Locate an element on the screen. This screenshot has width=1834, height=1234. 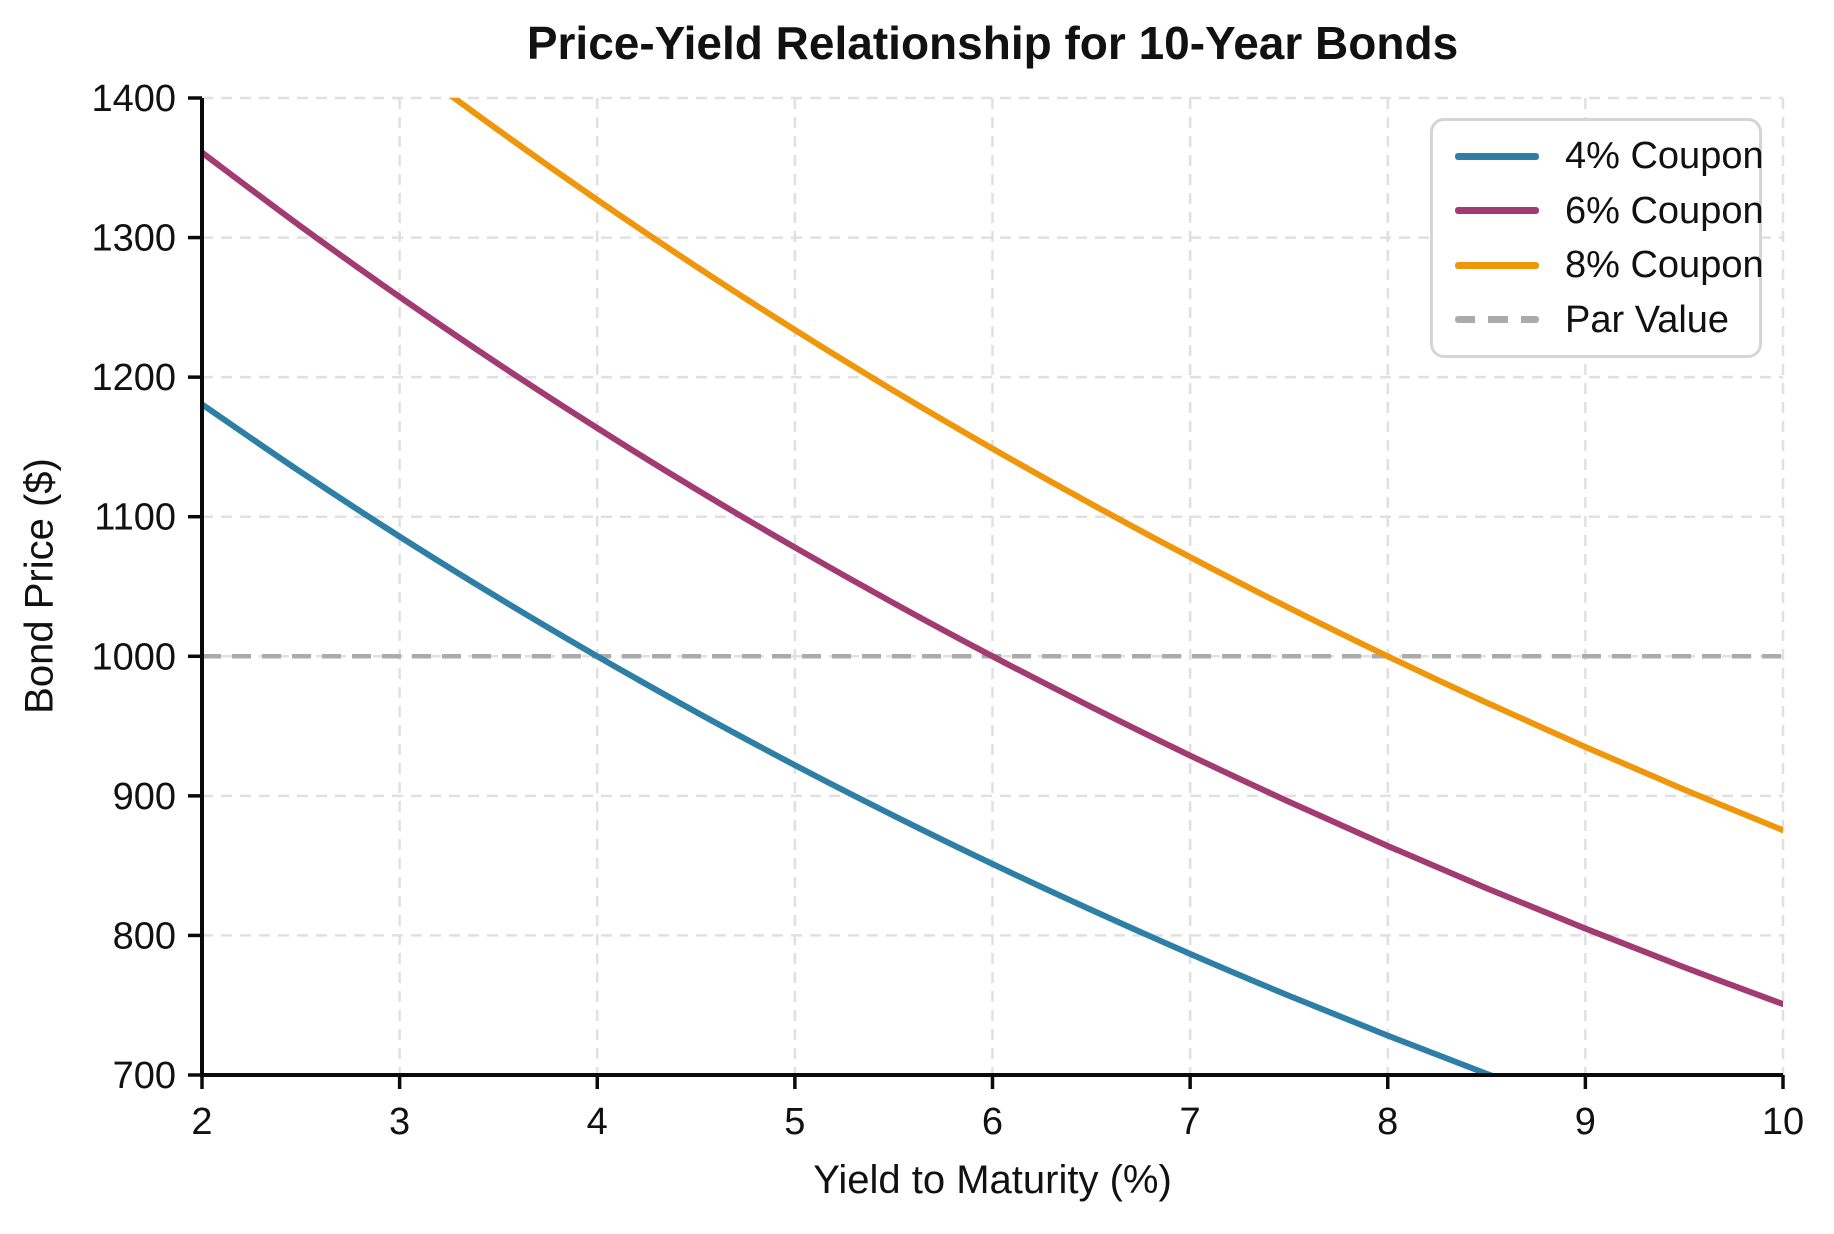
legend: 4% Coupon 6% Coupon 8% Coupon Par Value is located at coordinates (1597, 238).